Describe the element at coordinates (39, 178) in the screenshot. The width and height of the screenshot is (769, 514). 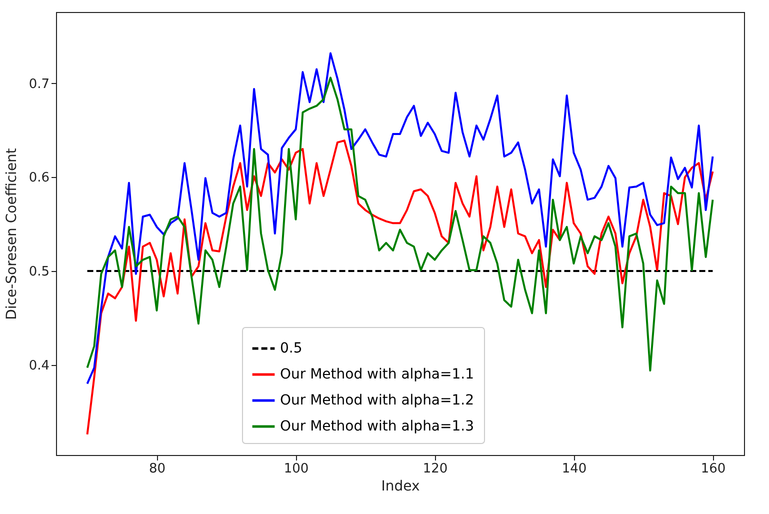
I see `y-tick-label: 0.6` at that location.